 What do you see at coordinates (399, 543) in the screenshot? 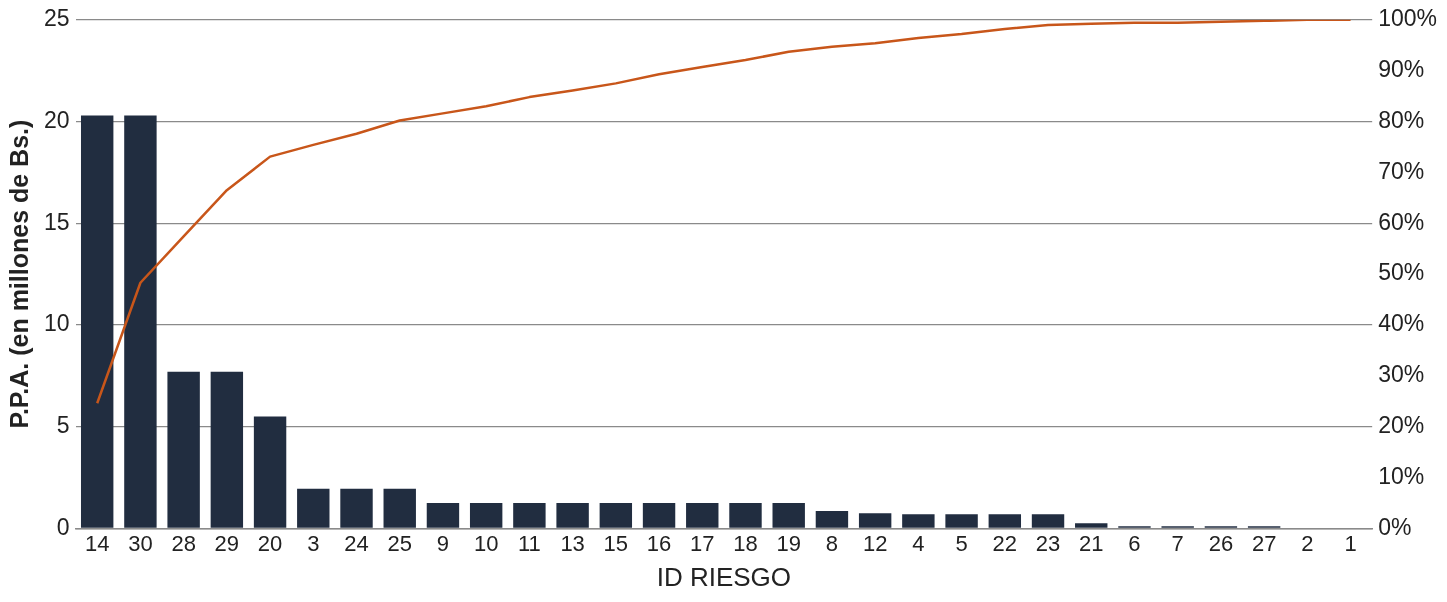
I see `x-tick-label: 25` at bounding box center [399, 543].